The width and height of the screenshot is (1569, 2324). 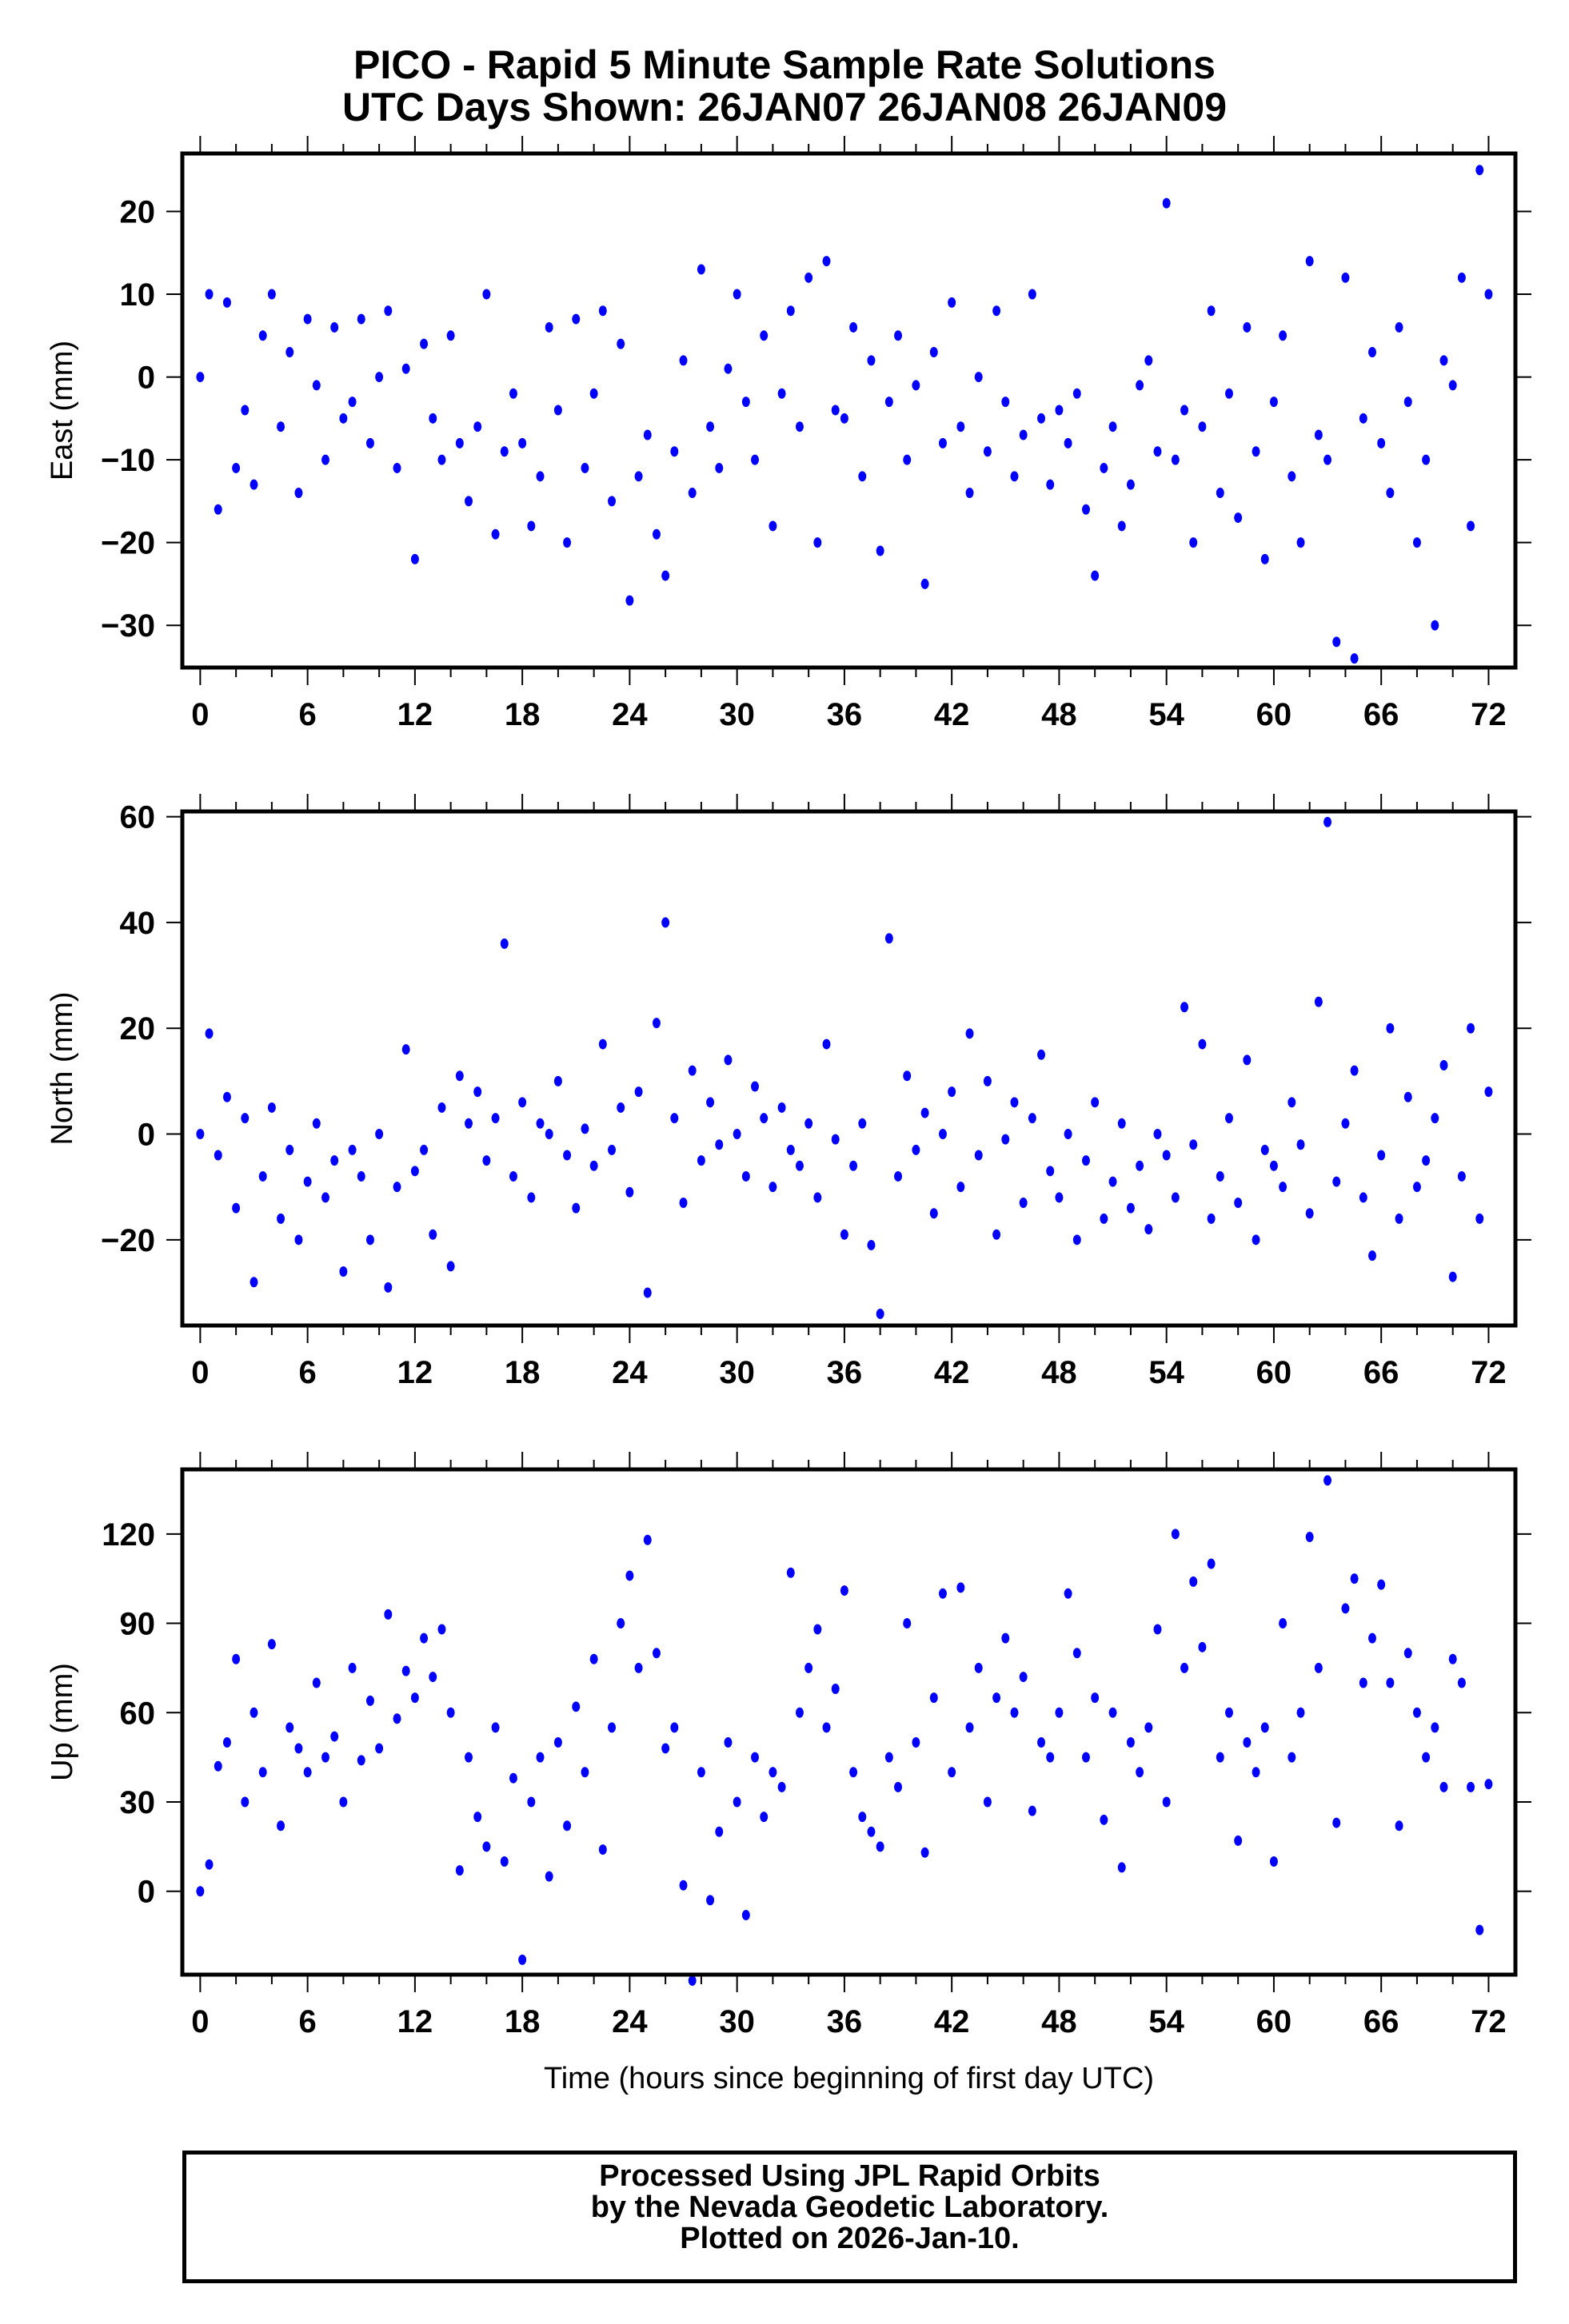 What do you see at coordinates (415, 714) in the screenshot?
I see `x-tick-label: 12` at bounding box center [415, 714].